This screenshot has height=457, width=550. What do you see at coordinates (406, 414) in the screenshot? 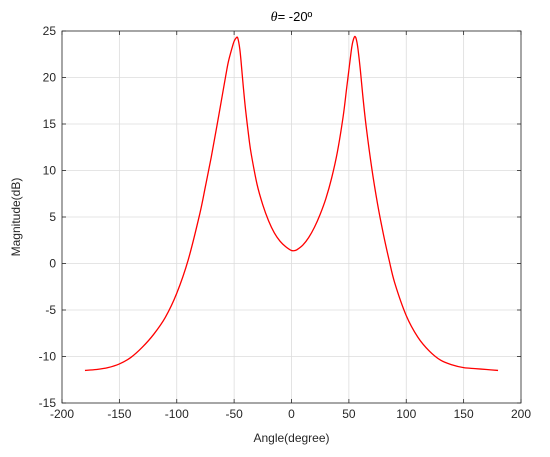
I see `x-tick-label: 100` at bounding box center [406, 414].